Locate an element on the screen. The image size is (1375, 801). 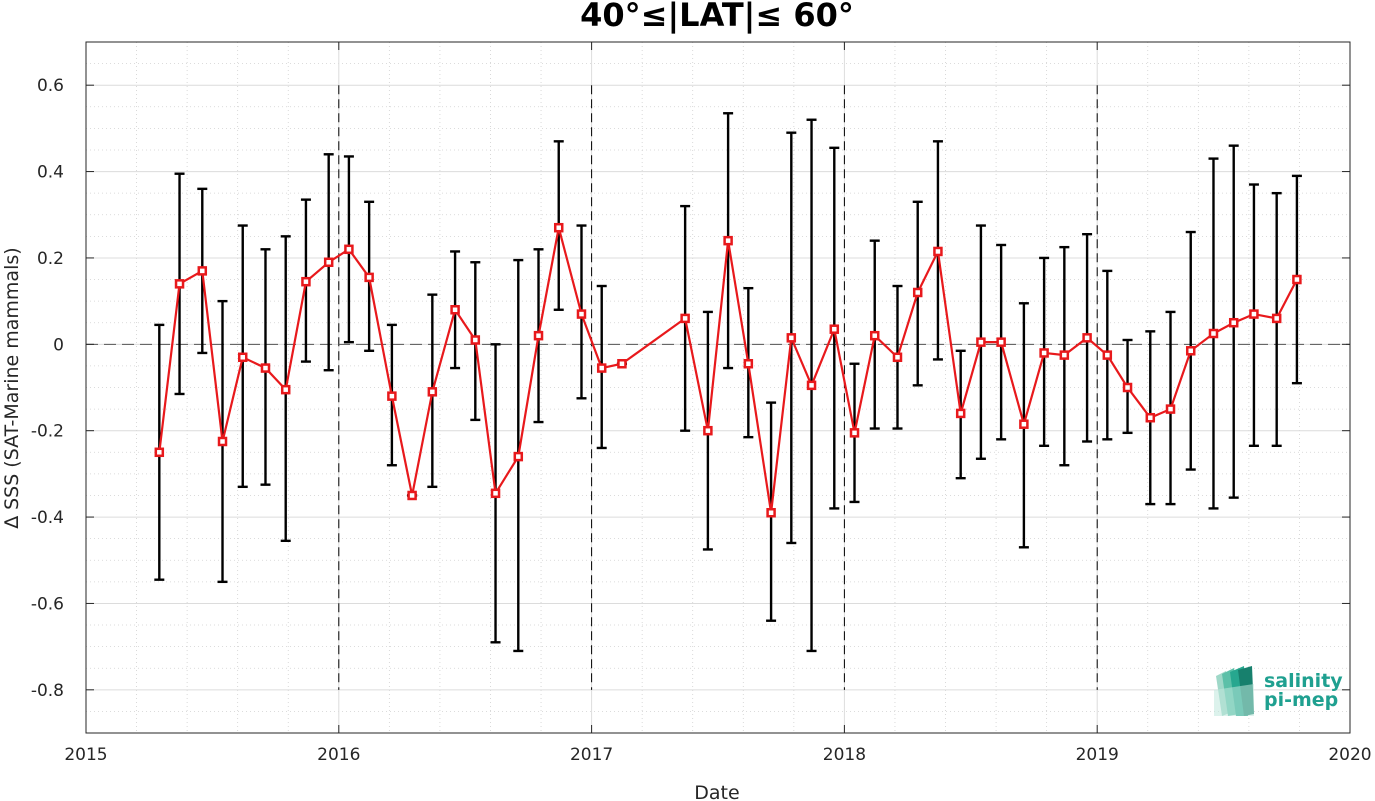
y-tick-label: 0.2 is located at coordinates (50, 259).